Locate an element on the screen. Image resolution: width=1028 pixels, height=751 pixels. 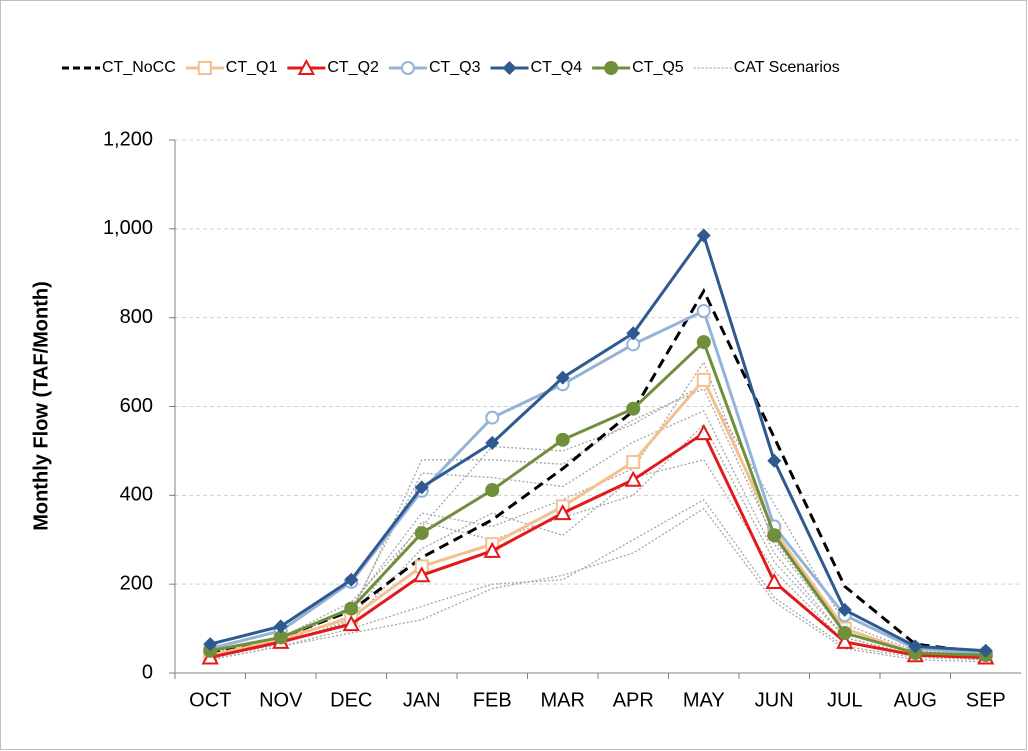
y-tick-label: 1,000 is located at coordinates (128, 228).